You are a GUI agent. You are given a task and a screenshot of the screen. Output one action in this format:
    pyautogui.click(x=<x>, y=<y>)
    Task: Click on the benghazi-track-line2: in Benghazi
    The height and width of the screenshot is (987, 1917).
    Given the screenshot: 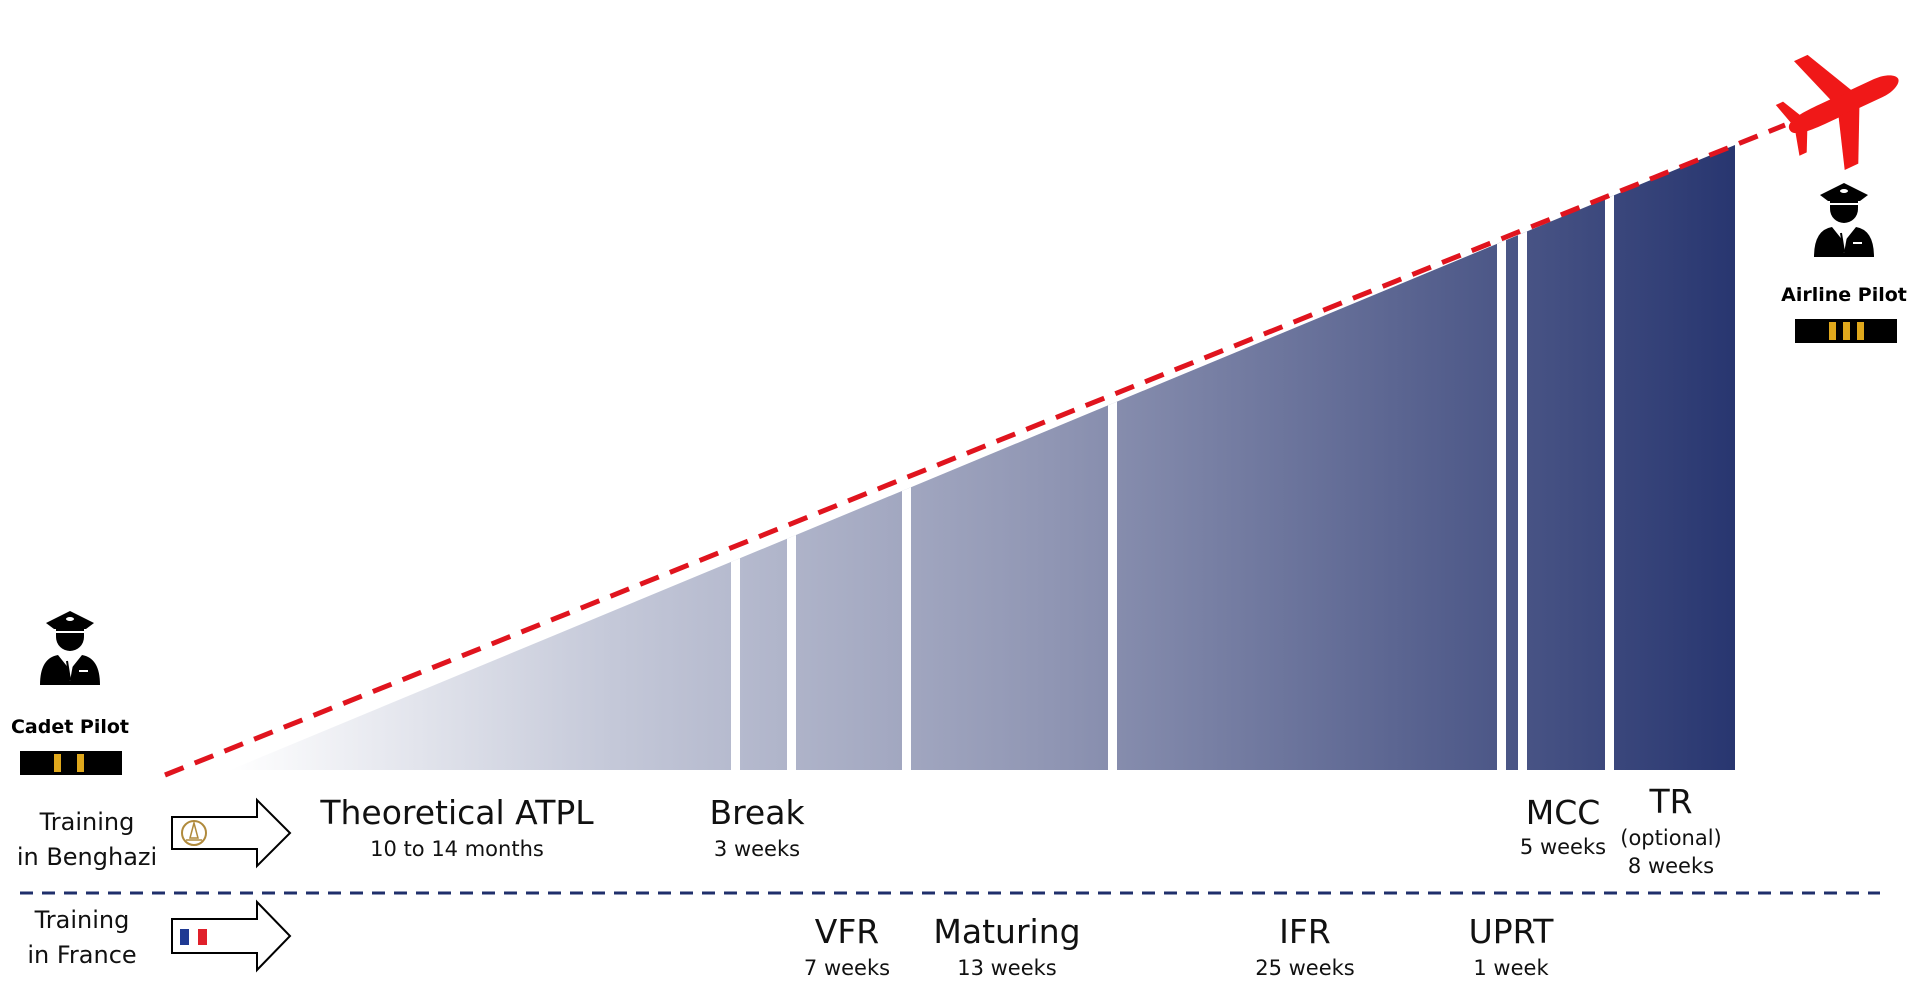 What is the action you would take?
    pyautogui.click(x=87, y=857)
    